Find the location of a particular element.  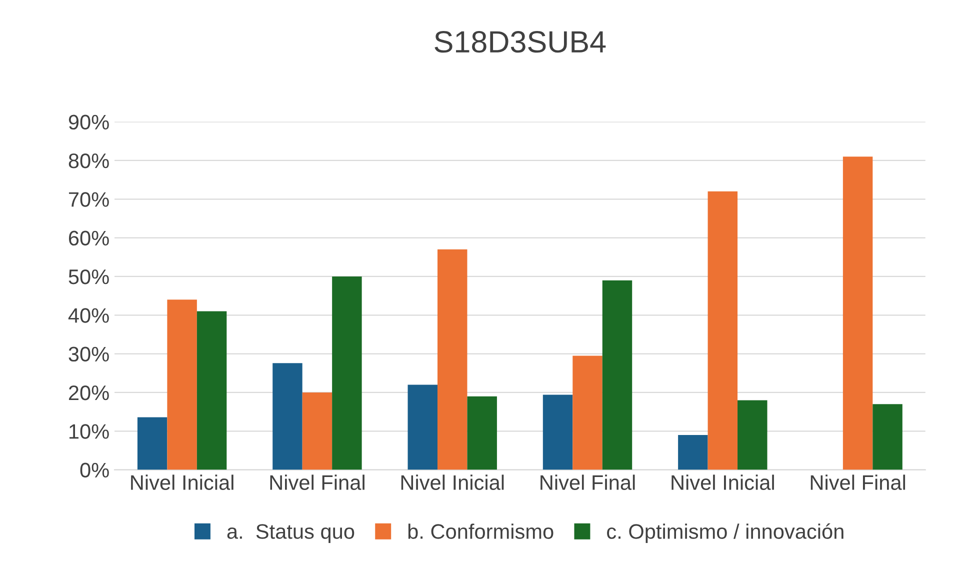

y-tick-label: 50% is located at coordinates (88, 276).